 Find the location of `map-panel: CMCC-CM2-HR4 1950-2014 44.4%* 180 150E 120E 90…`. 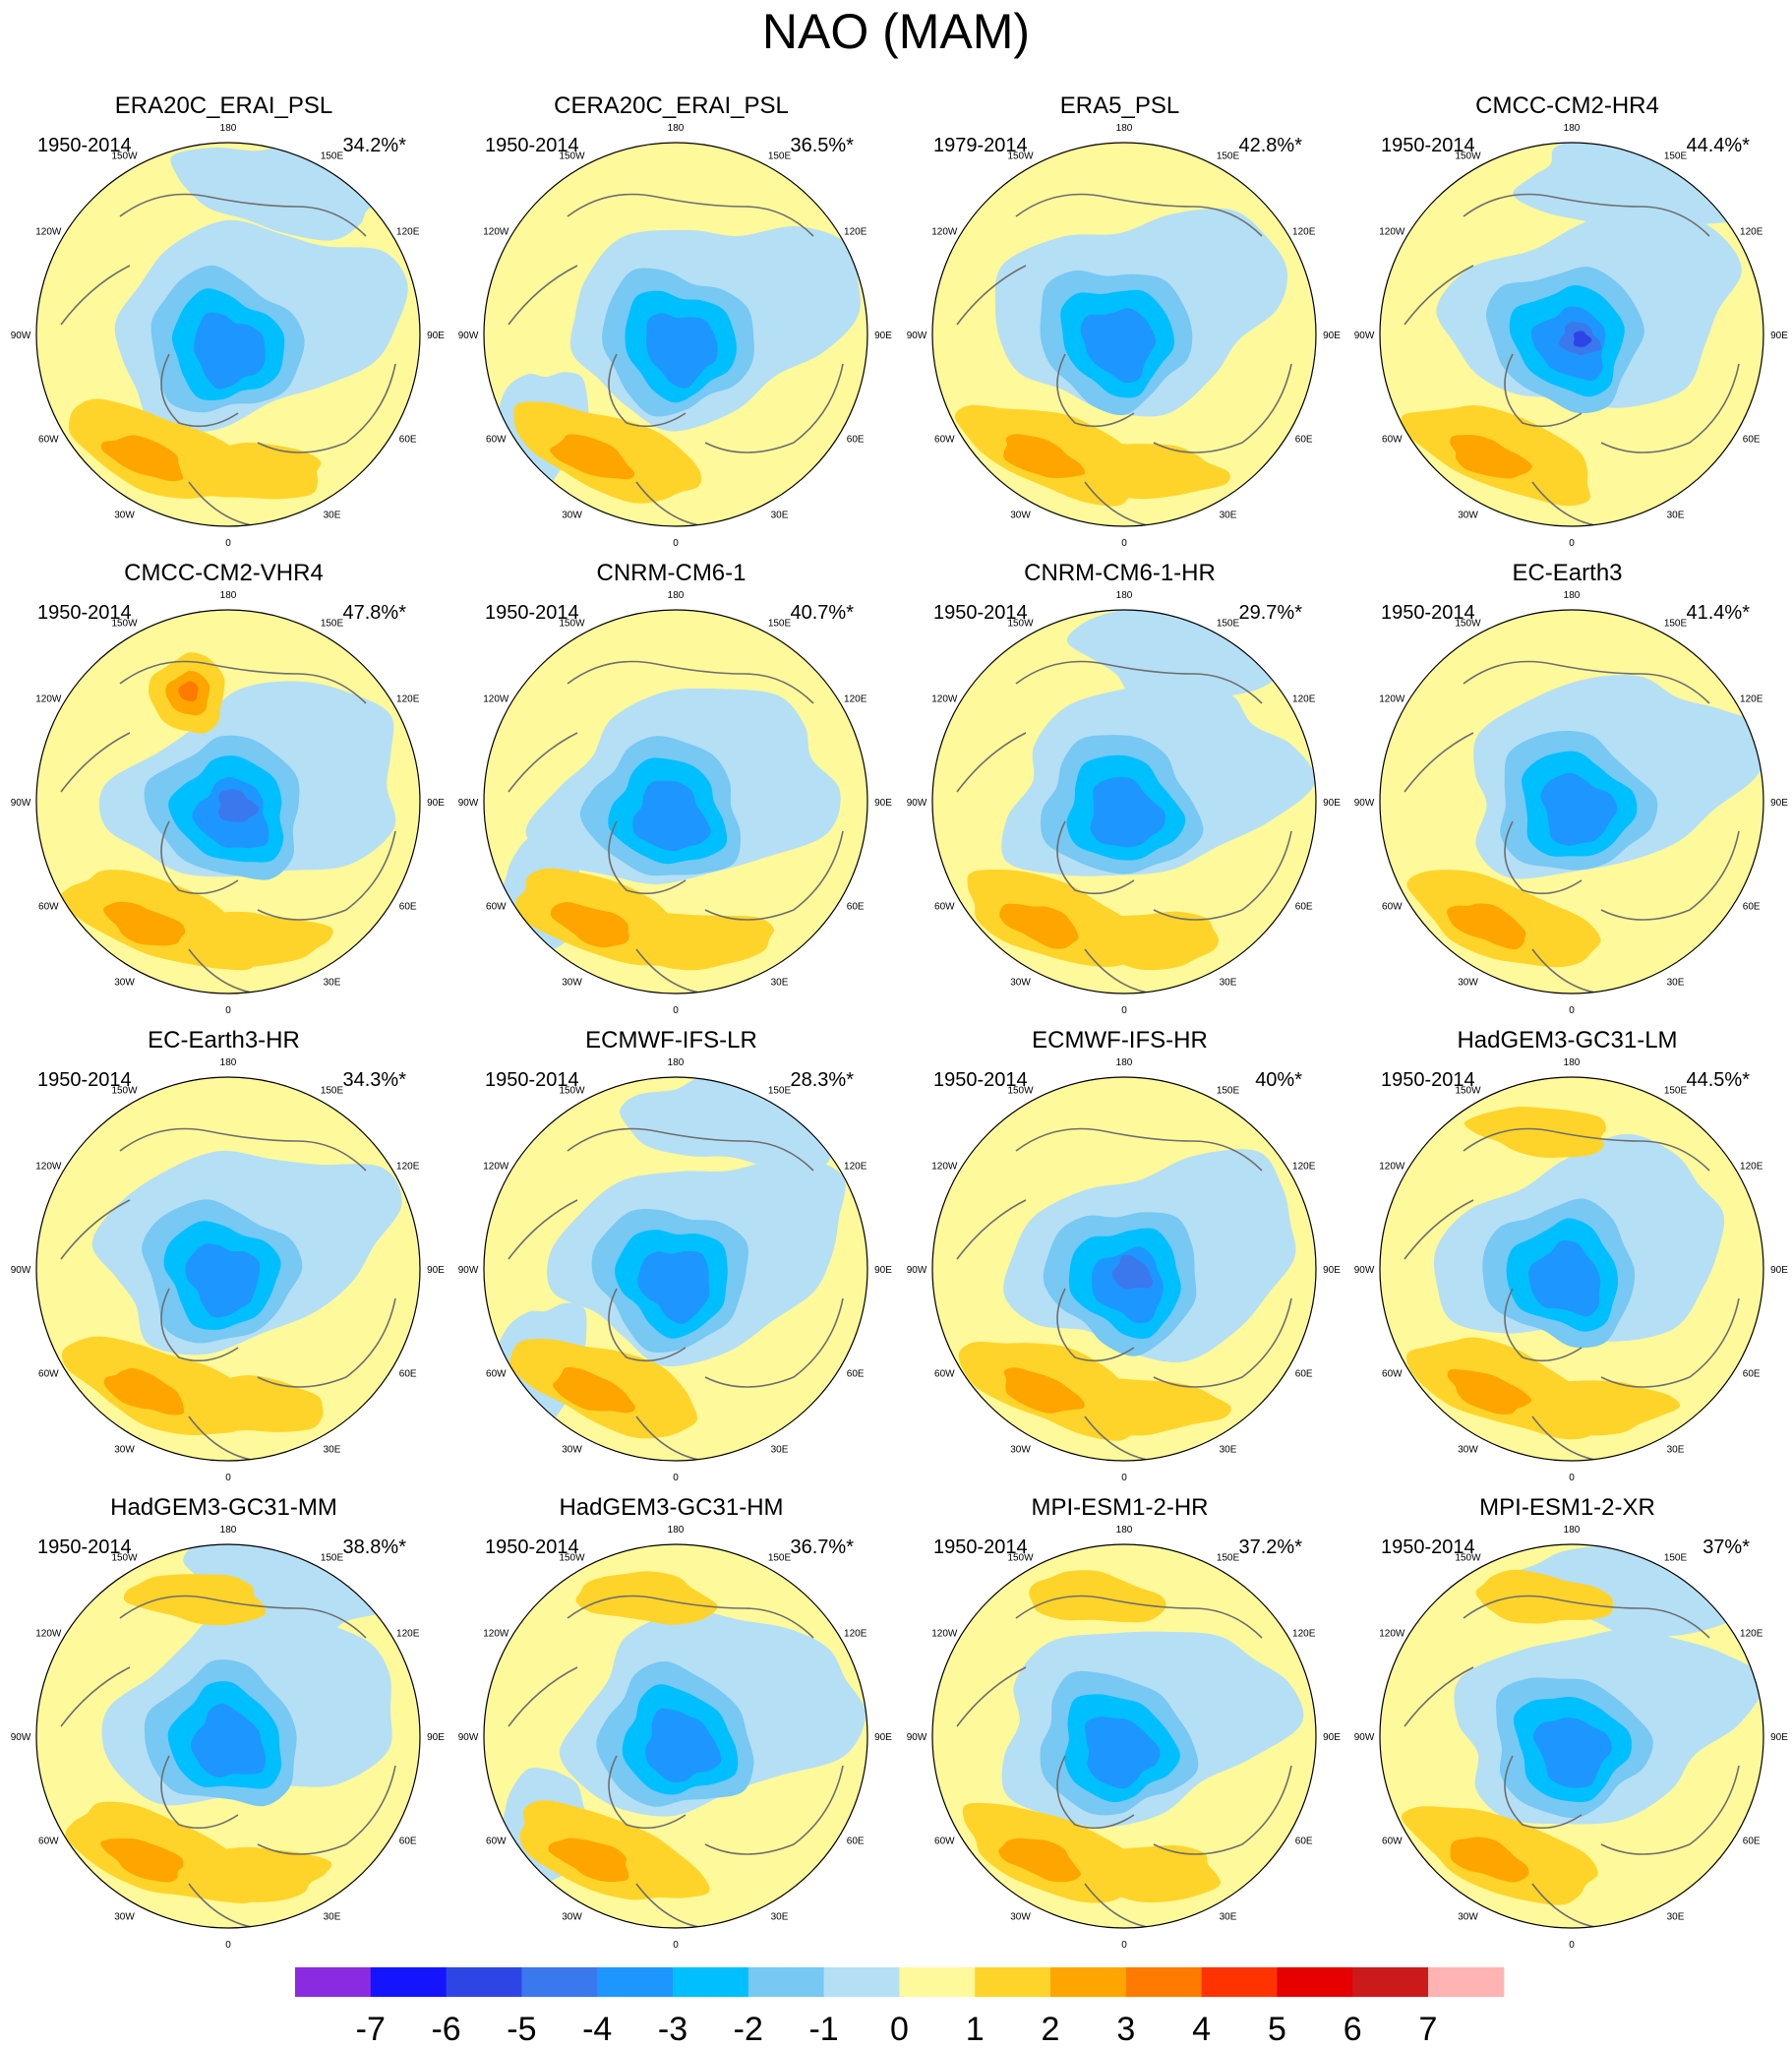

map-panel: CMCC-CM2-HR4 1950-2014 44.4%* 180 150E 120E 90… is located at coordinates (1567, 274).